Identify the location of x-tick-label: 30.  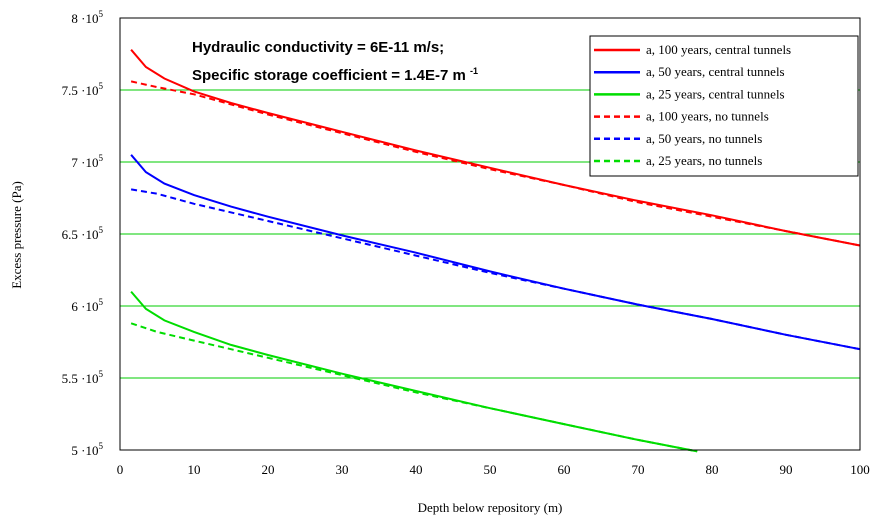
(342, 469).